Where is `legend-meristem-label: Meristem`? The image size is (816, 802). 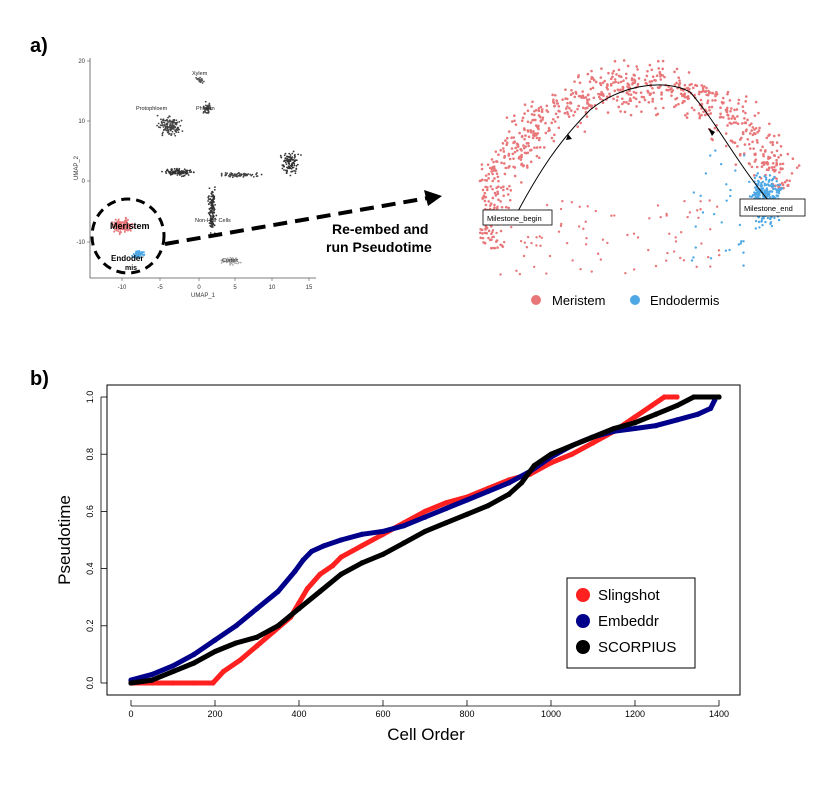
legend-meristem-label: Meristem is located at coordinates (578, 300).